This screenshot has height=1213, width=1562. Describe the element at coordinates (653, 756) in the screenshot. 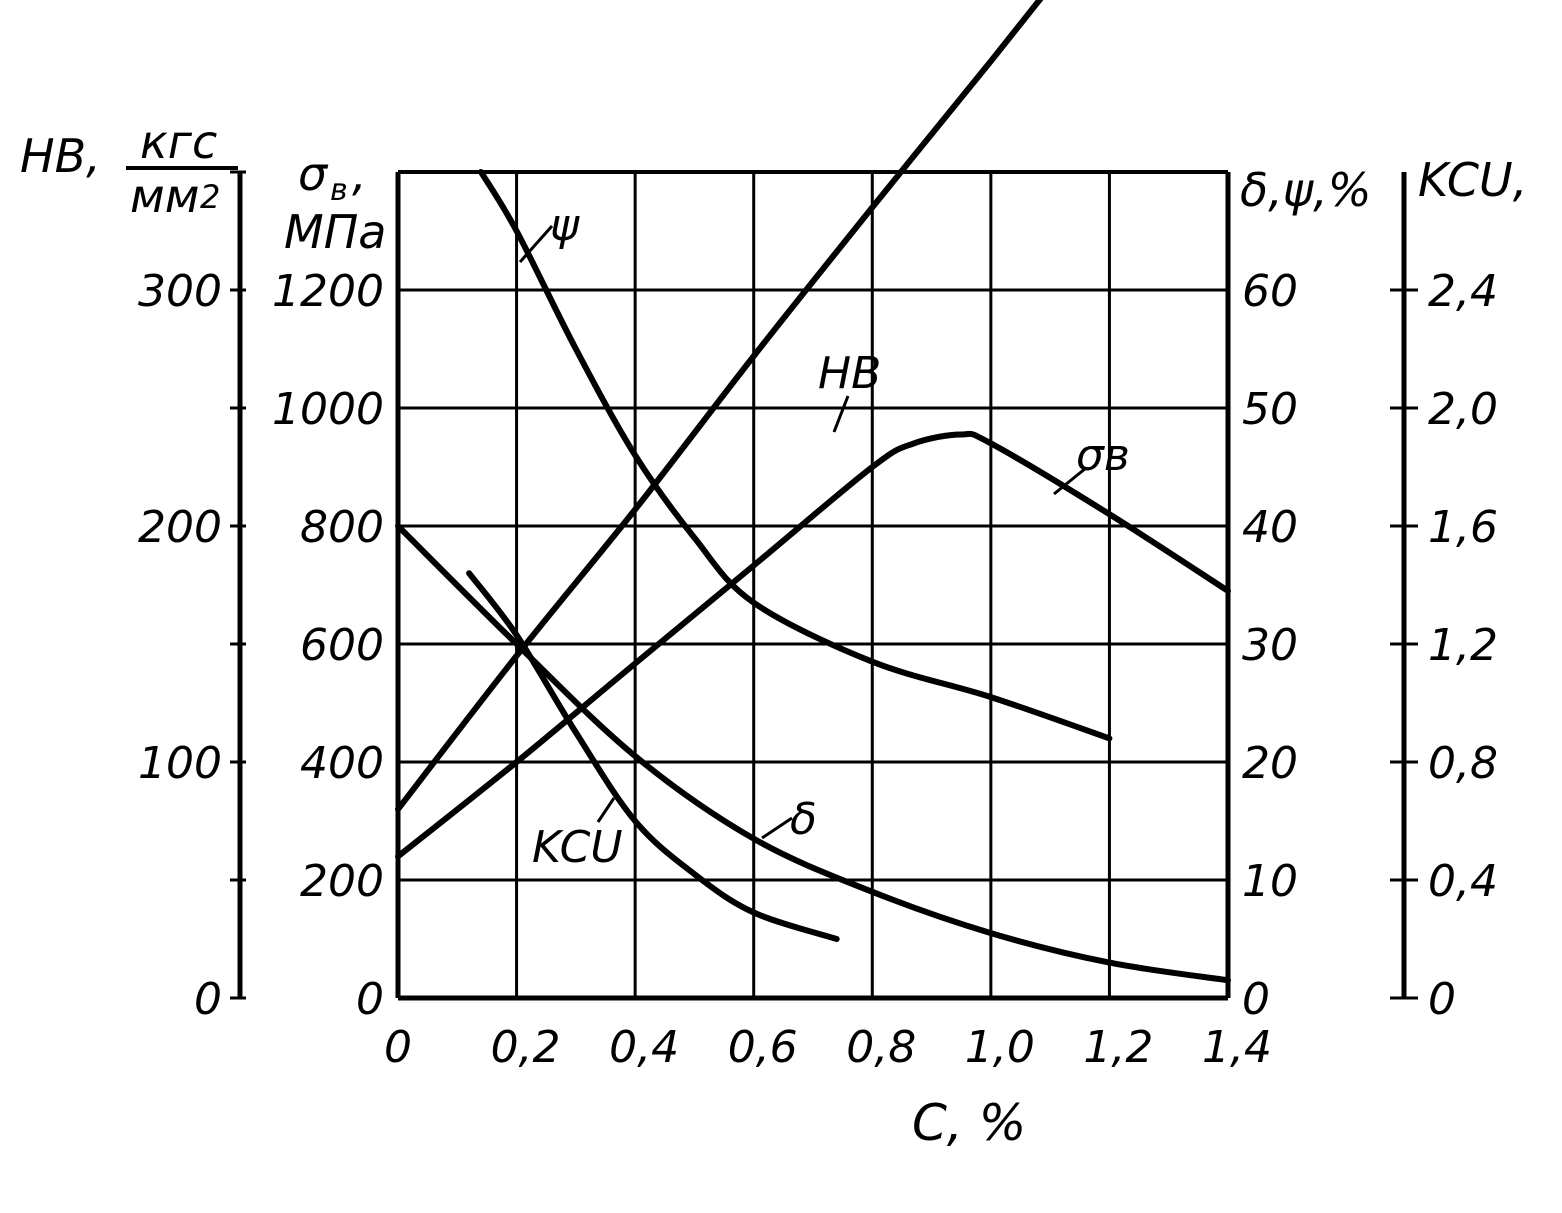

I see `series-line-kcu` at that location.